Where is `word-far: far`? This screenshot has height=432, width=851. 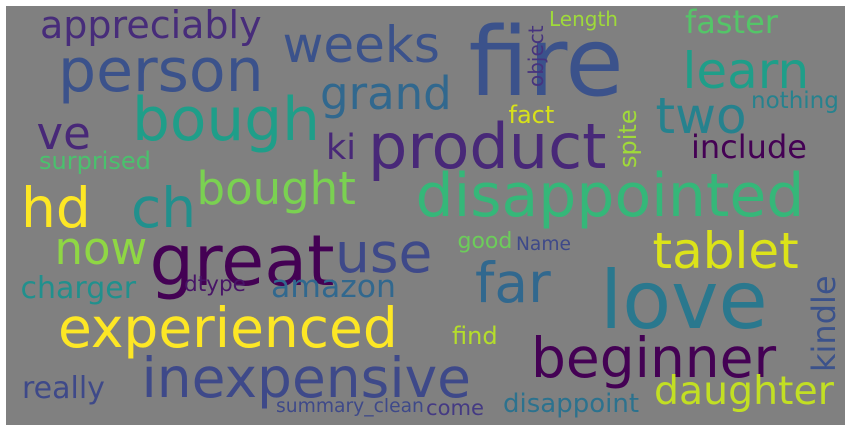 word-far: far is located at coordinates (513, 283).